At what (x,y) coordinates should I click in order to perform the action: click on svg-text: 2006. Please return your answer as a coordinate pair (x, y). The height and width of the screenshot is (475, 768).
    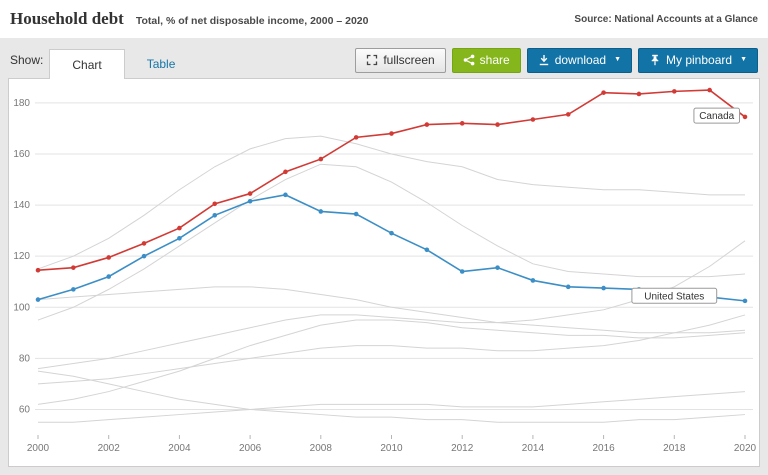
    Looking at the image, I should click on (250, 448).